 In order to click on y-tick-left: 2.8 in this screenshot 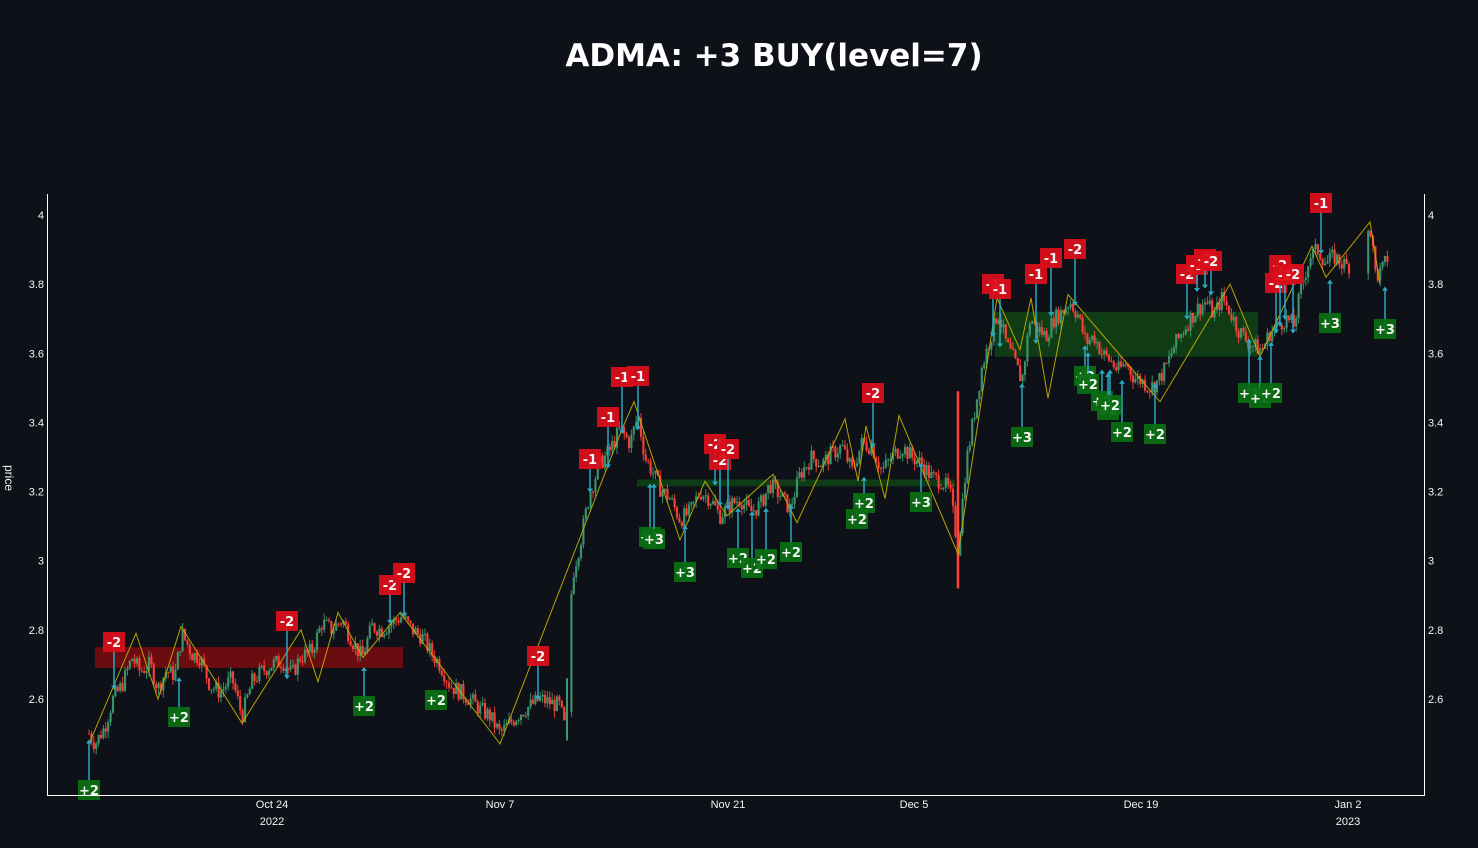, I will do `click(36, 631)`.